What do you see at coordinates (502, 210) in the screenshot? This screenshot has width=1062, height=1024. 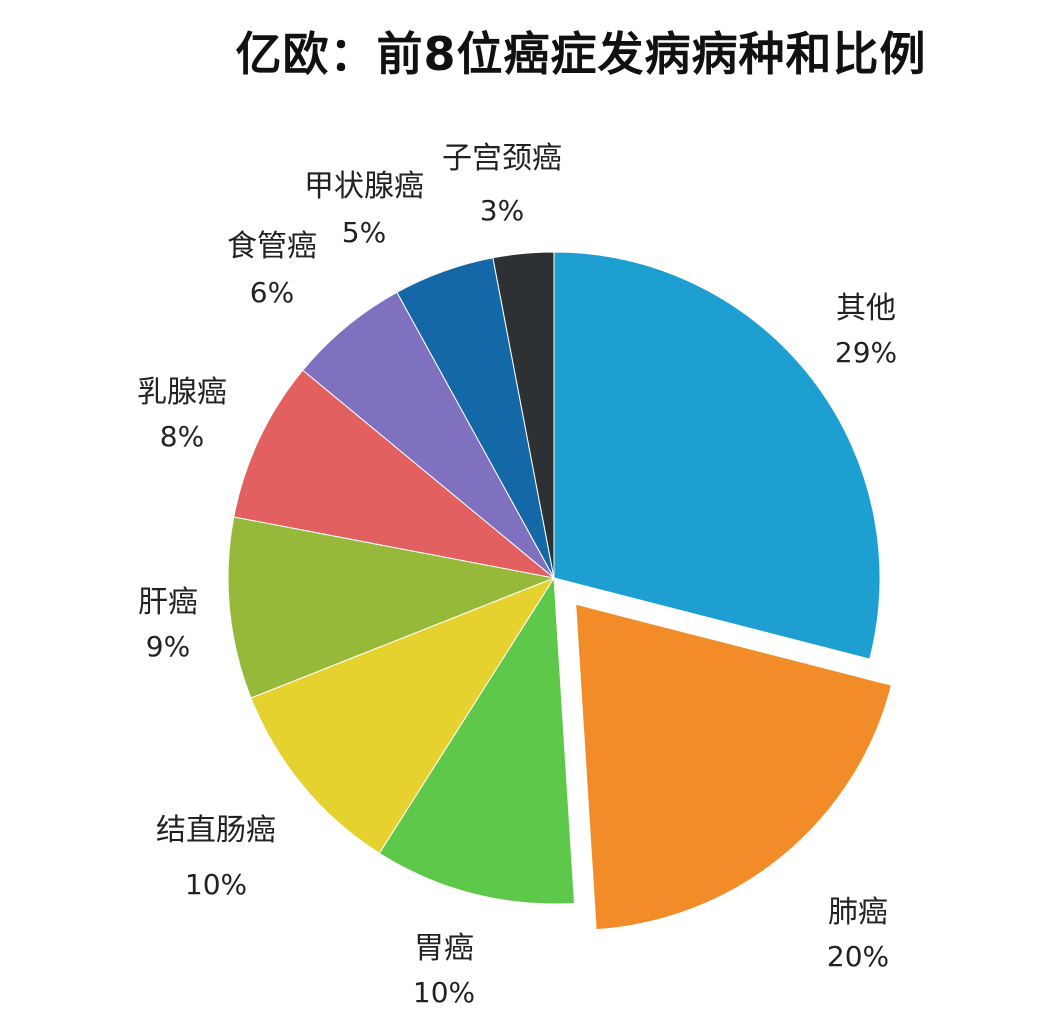 I see `slice-percent-9: 3%` at bounding box center [502, 210].